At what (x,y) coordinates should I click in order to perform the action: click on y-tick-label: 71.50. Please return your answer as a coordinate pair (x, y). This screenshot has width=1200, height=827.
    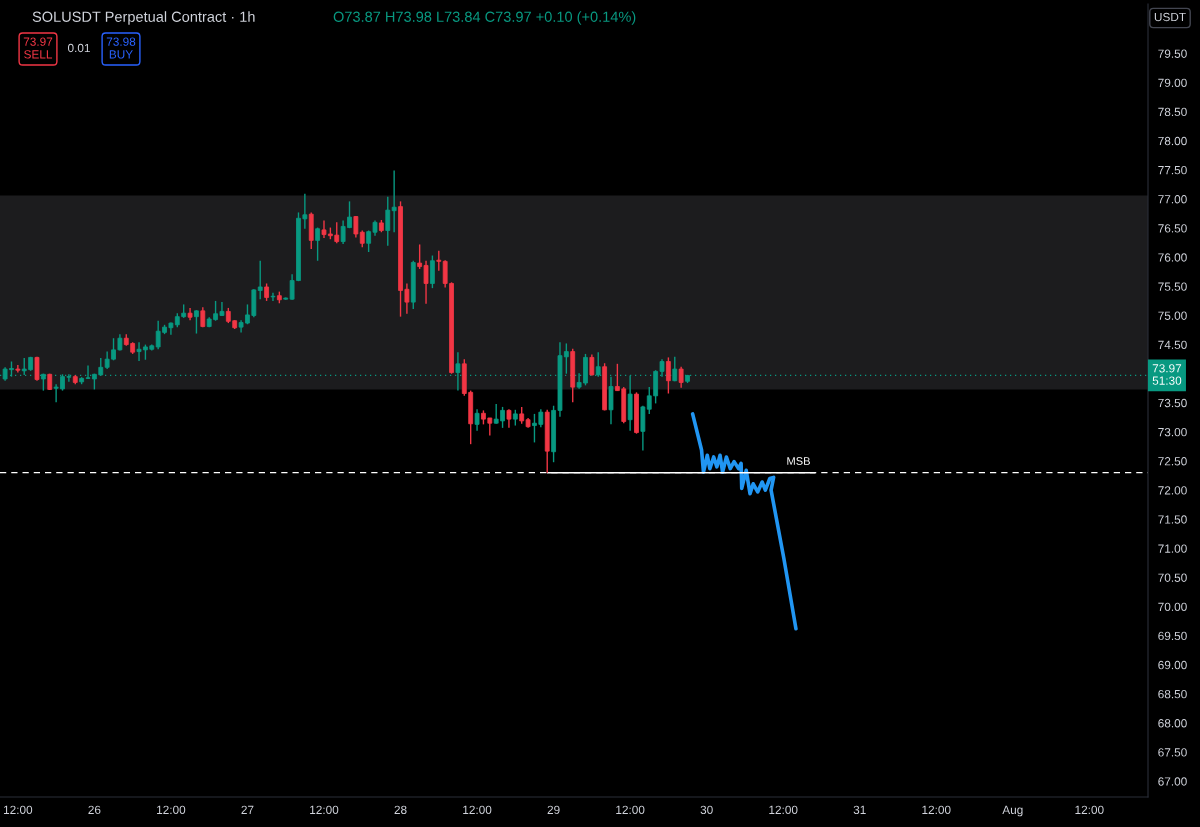
    Looking at the image, I should click on (1172, 519).